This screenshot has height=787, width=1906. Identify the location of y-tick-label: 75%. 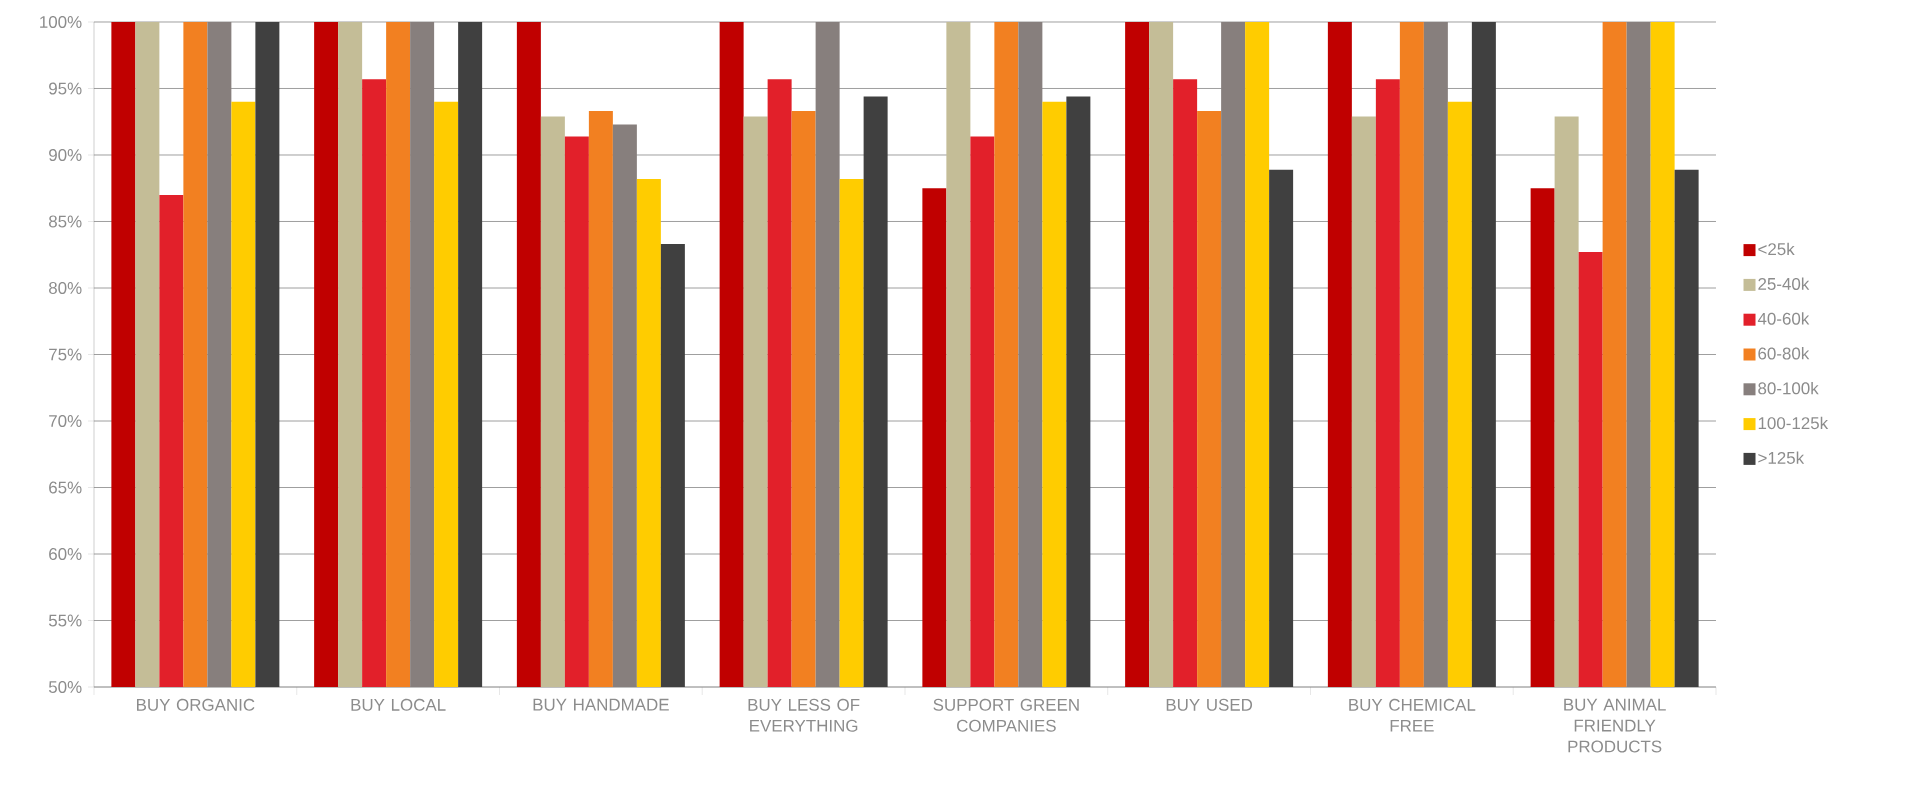
(65, 354).